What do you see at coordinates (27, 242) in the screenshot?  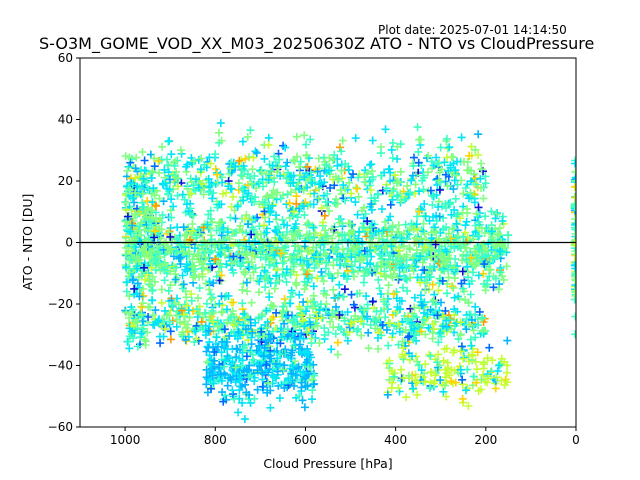 I see `y-axis-label: ATO - NTO [DU]` at bounding box center [27, 242].